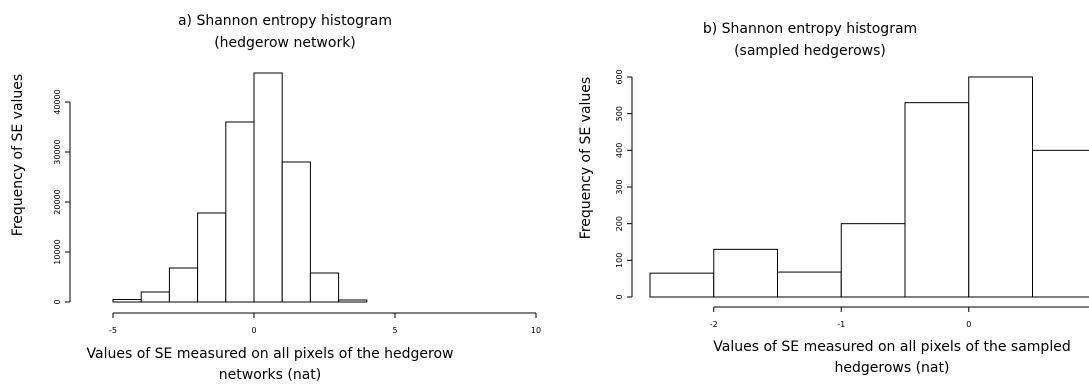  I want to click on chart-a-y-tick-label-1: 0, so click(57, 301).